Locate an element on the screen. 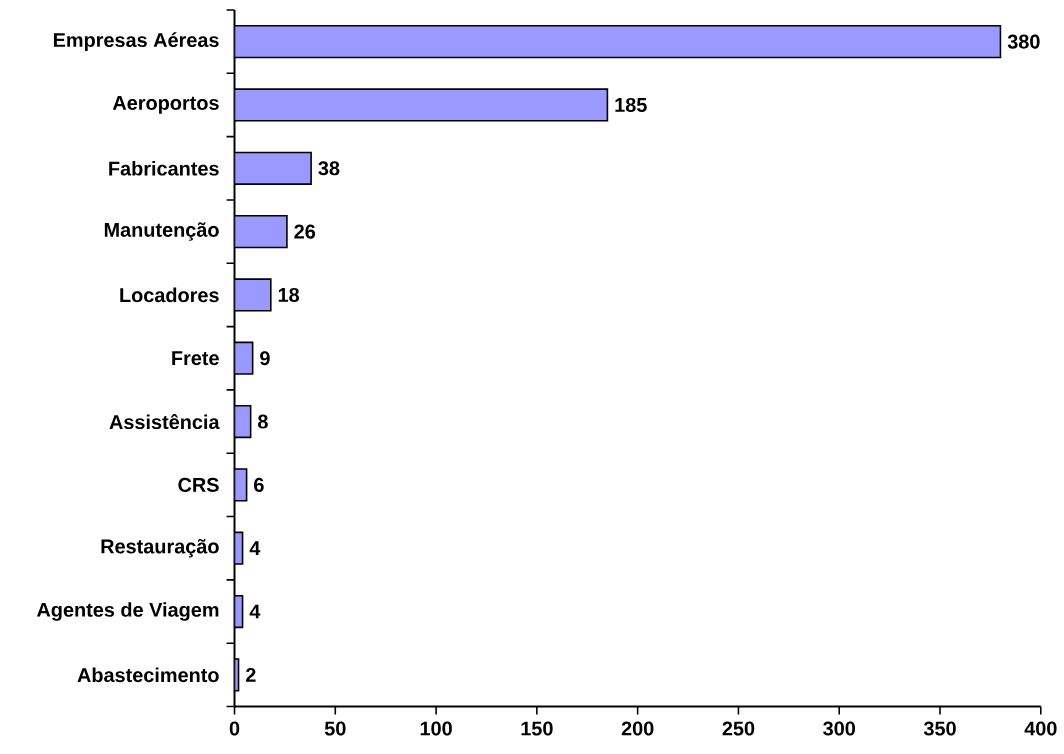 The height and width of the screenshot is (754, 1064). y-tick-label: Manutenção is located at coordinates (161, 231).